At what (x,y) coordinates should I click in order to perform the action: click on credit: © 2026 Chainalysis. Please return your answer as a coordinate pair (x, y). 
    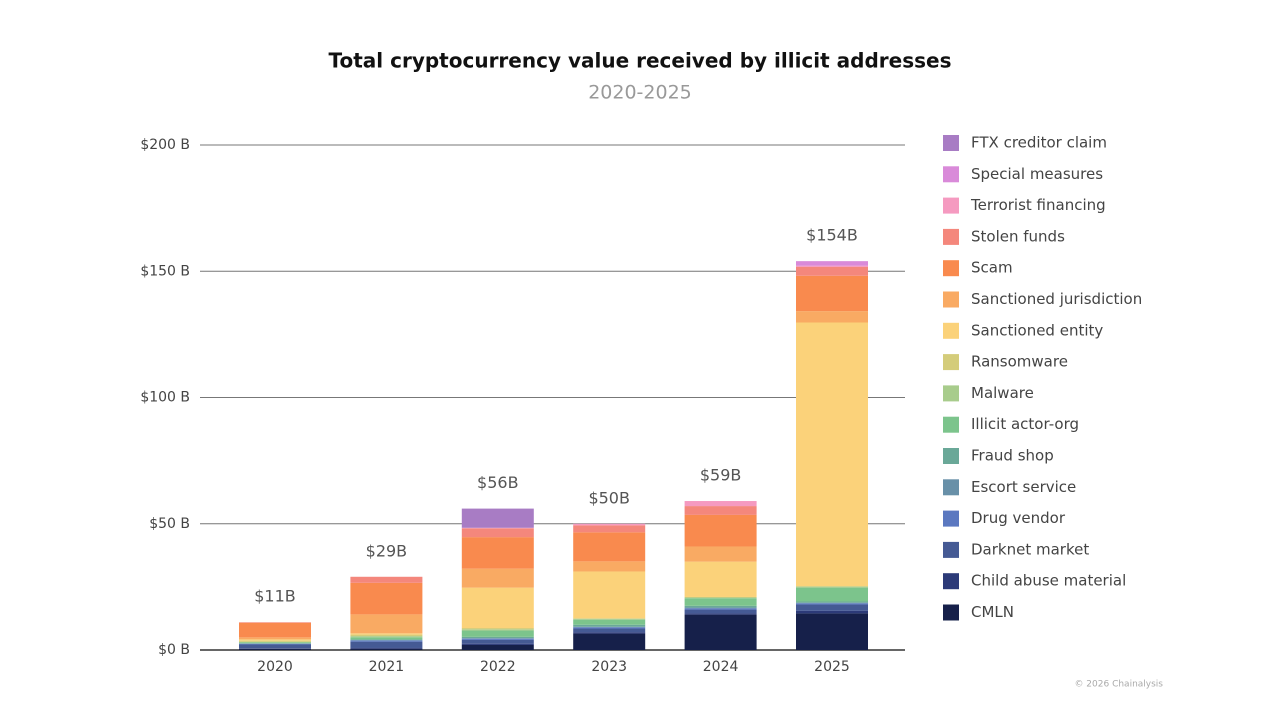
    Looking at the image, I should click on (1118, 685).